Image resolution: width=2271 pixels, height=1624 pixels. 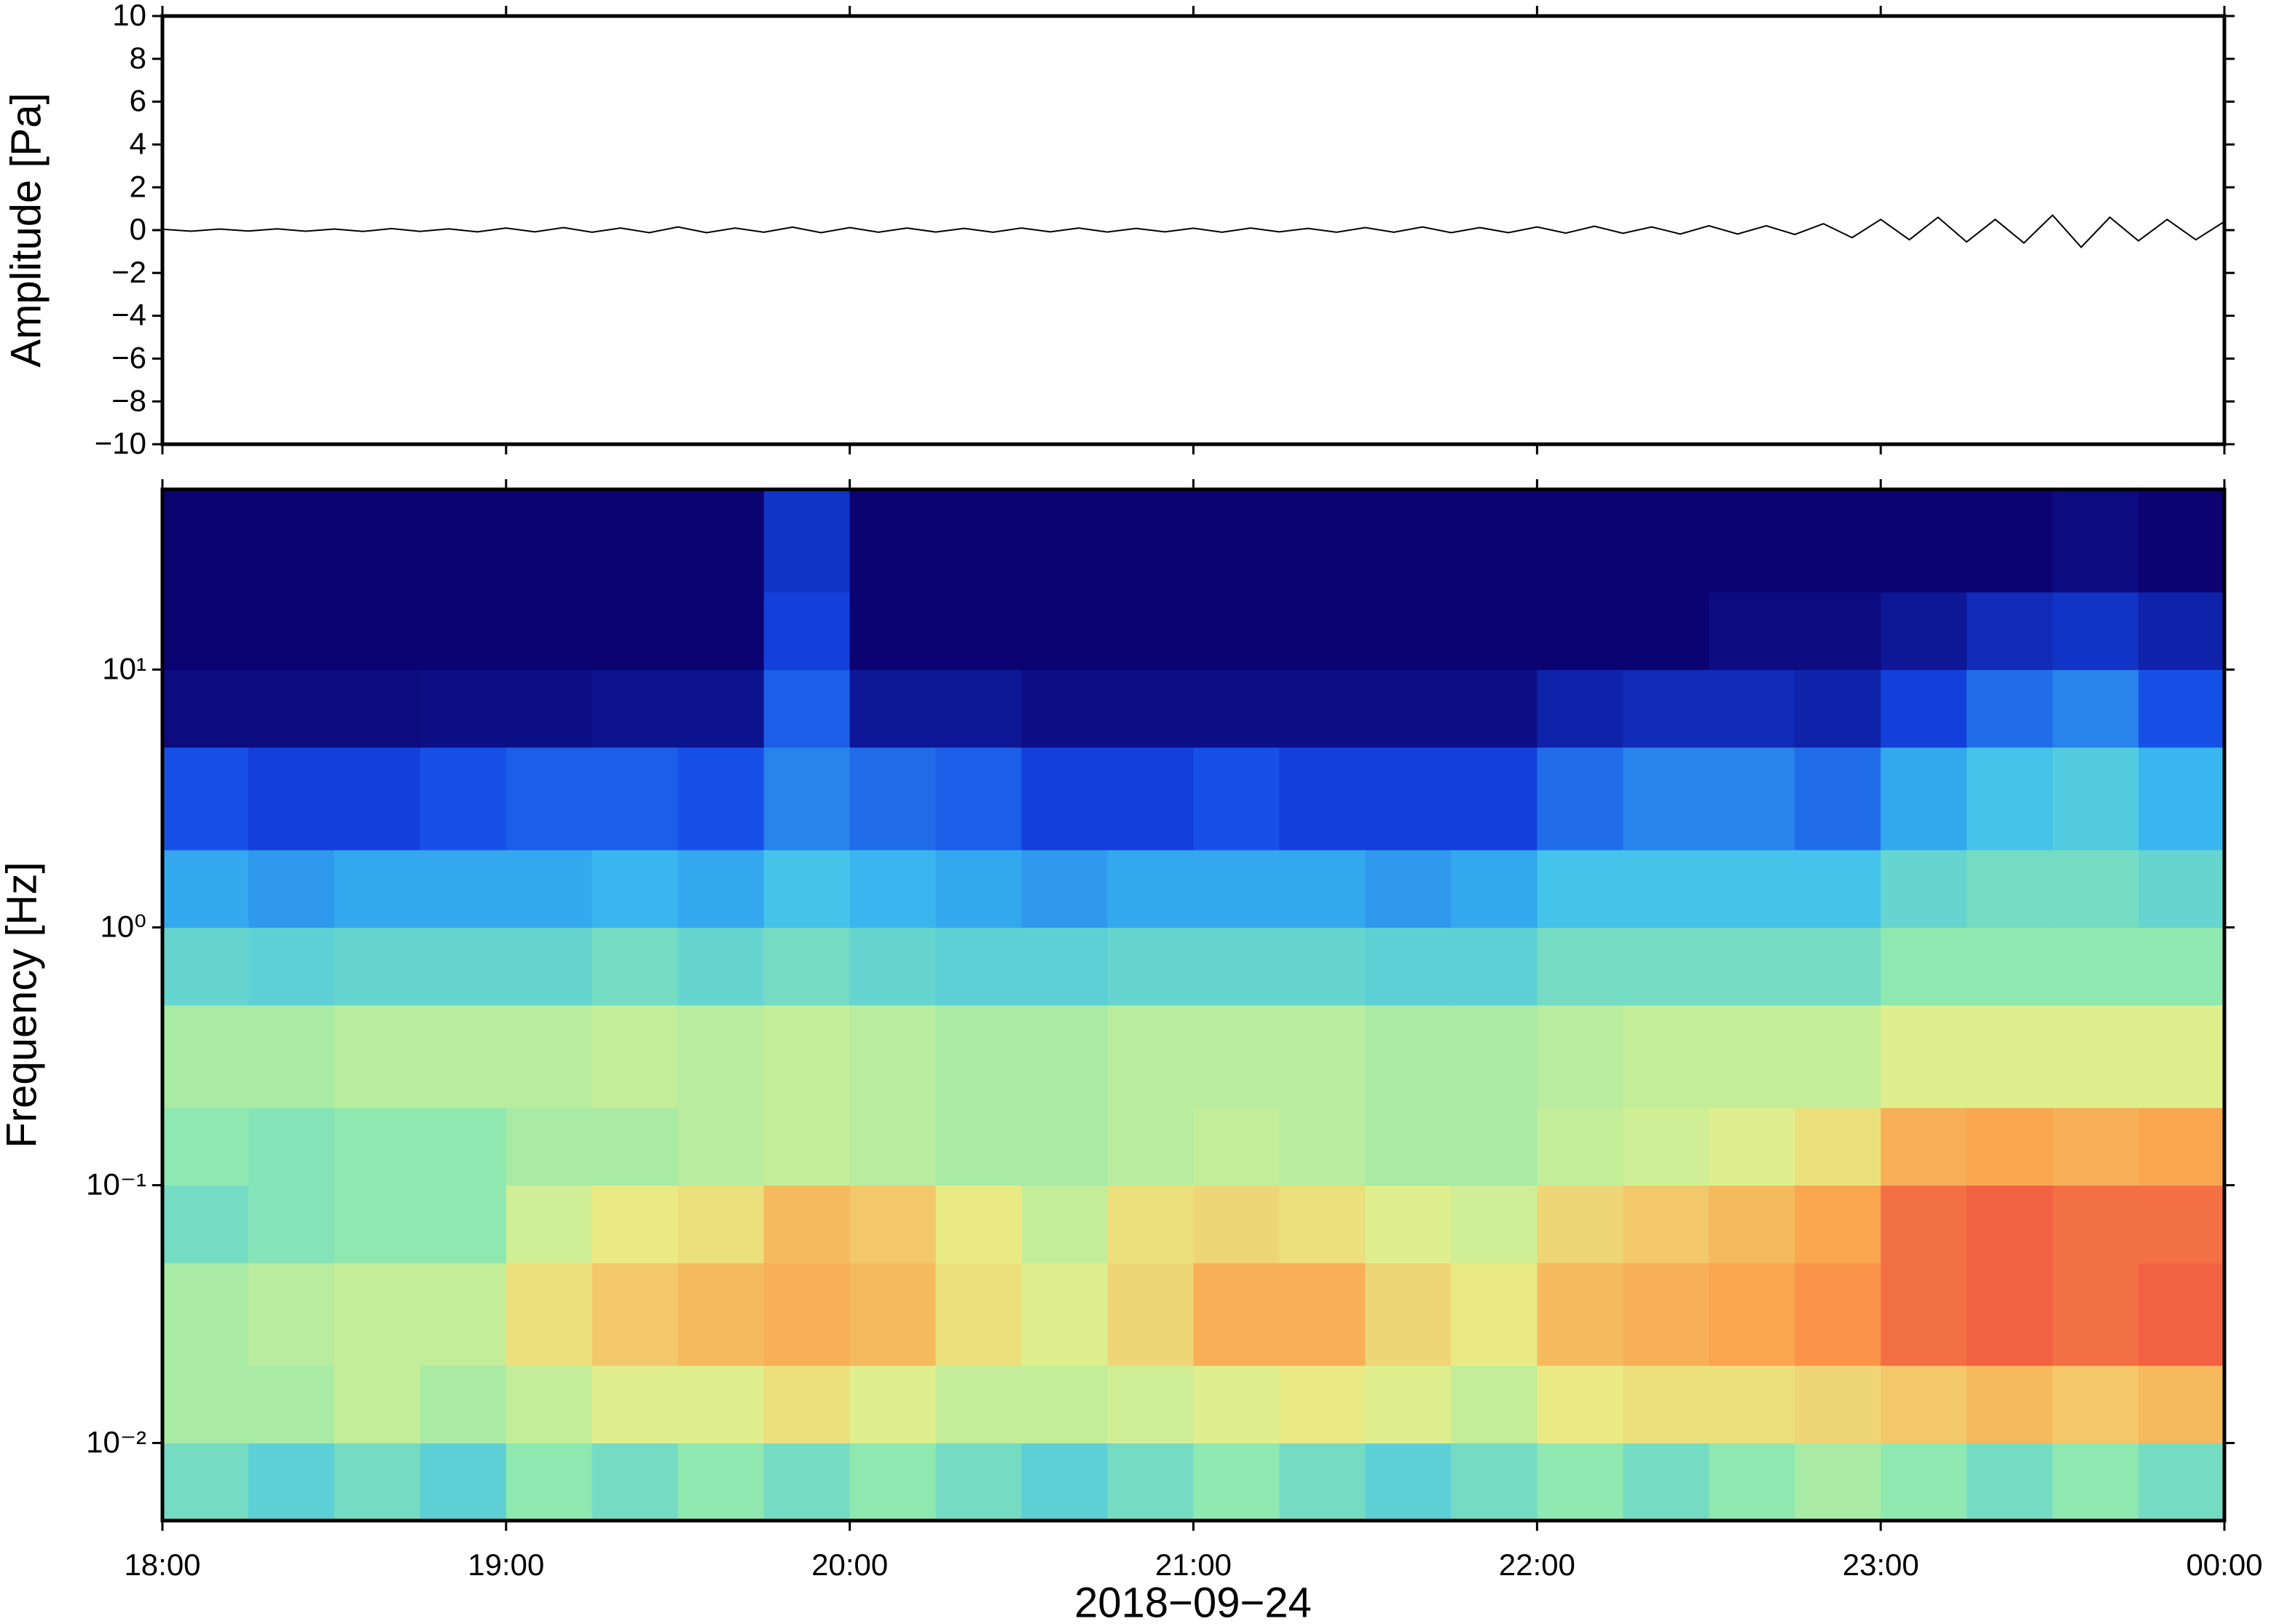 What do you see at coordinates (1193, 230) in the screenshot?
I see `waveform` at bounding box center [1193, 230].